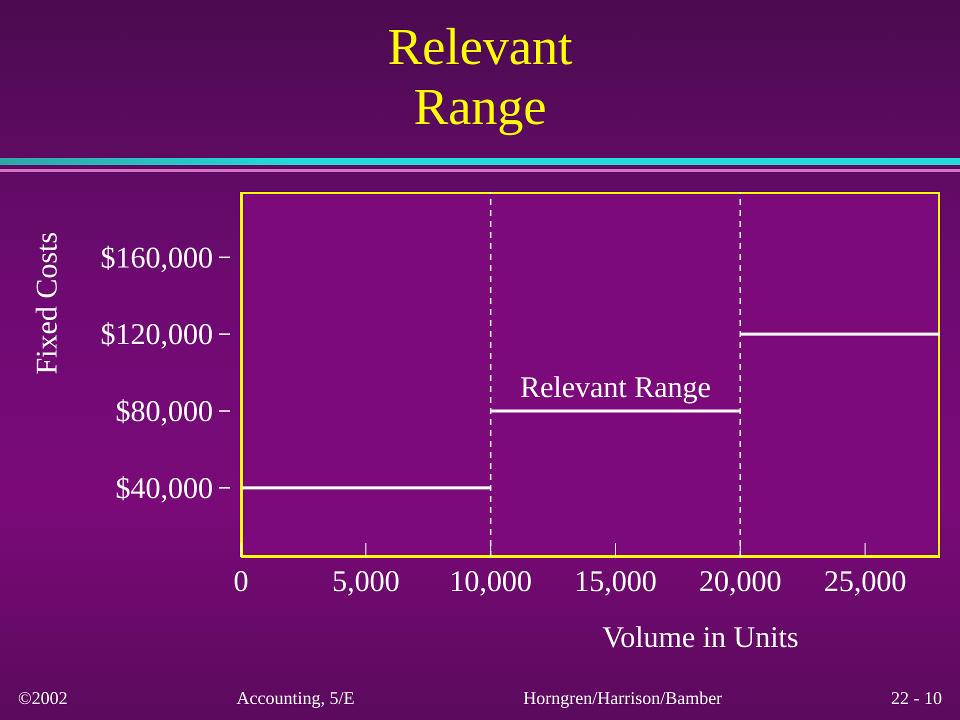 The width and height of the screenshot is (960, 720). I want to click on text: 22 - 10, so click(916, 698).